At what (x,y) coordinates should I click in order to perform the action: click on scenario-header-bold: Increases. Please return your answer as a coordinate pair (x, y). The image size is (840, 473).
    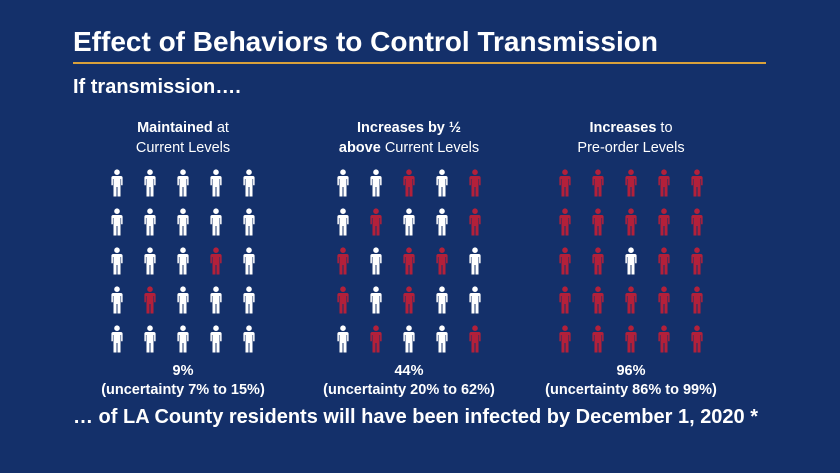
    Looking at the image, I should click on (623, 128).